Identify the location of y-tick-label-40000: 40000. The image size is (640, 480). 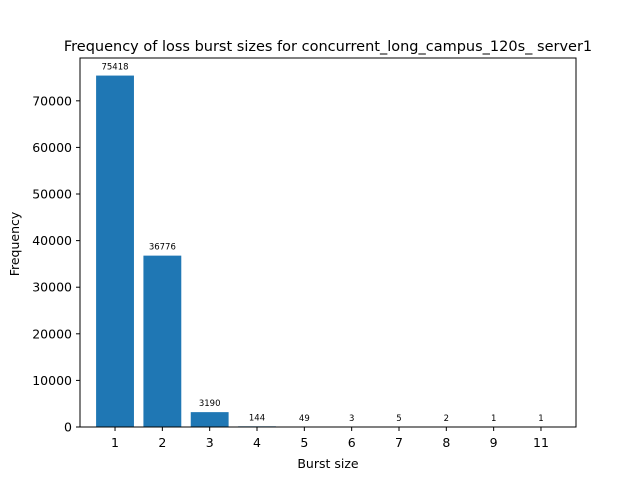
(52, 240).